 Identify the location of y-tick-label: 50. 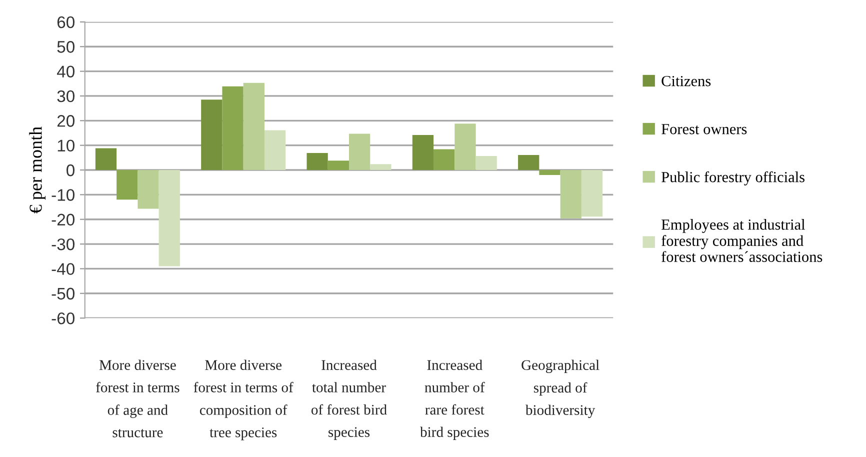
(65, 47).